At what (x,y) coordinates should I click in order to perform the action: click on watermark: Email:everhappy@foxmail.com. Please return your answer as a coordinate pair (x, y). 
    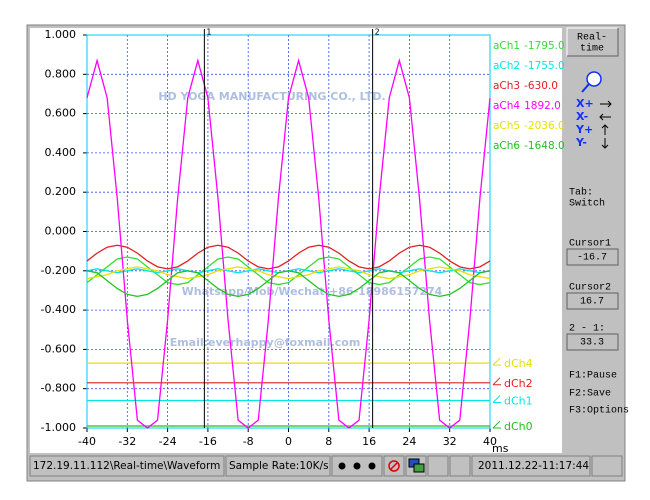
    Looking at the image, I should click on (265, 342).